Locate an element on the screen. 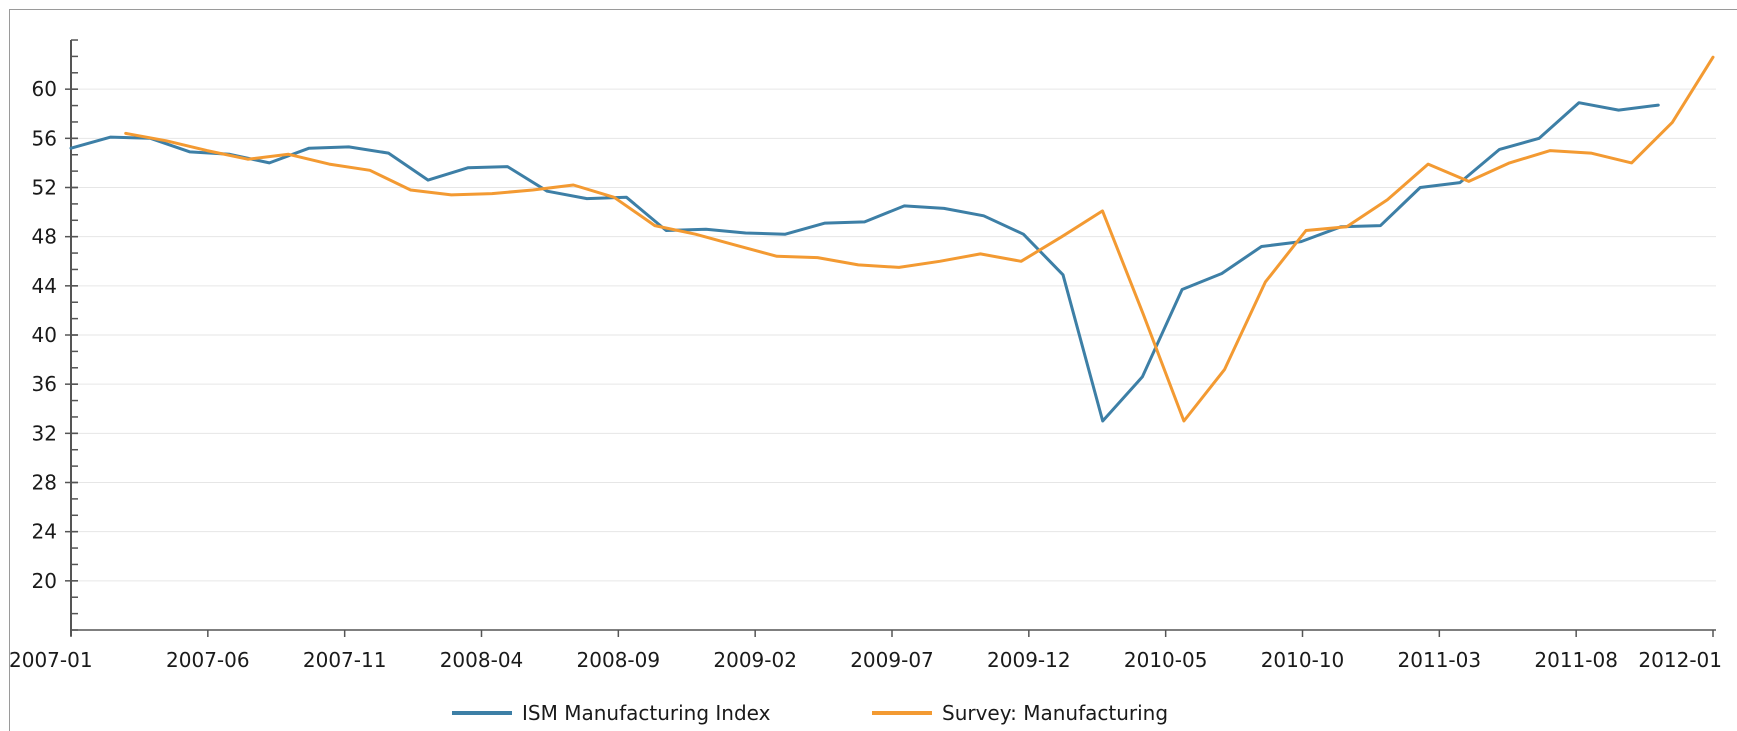 The width and height of the screenshot is (1737, 731). x-tick-label: 2007-06 is located at coordinates (208, 660).